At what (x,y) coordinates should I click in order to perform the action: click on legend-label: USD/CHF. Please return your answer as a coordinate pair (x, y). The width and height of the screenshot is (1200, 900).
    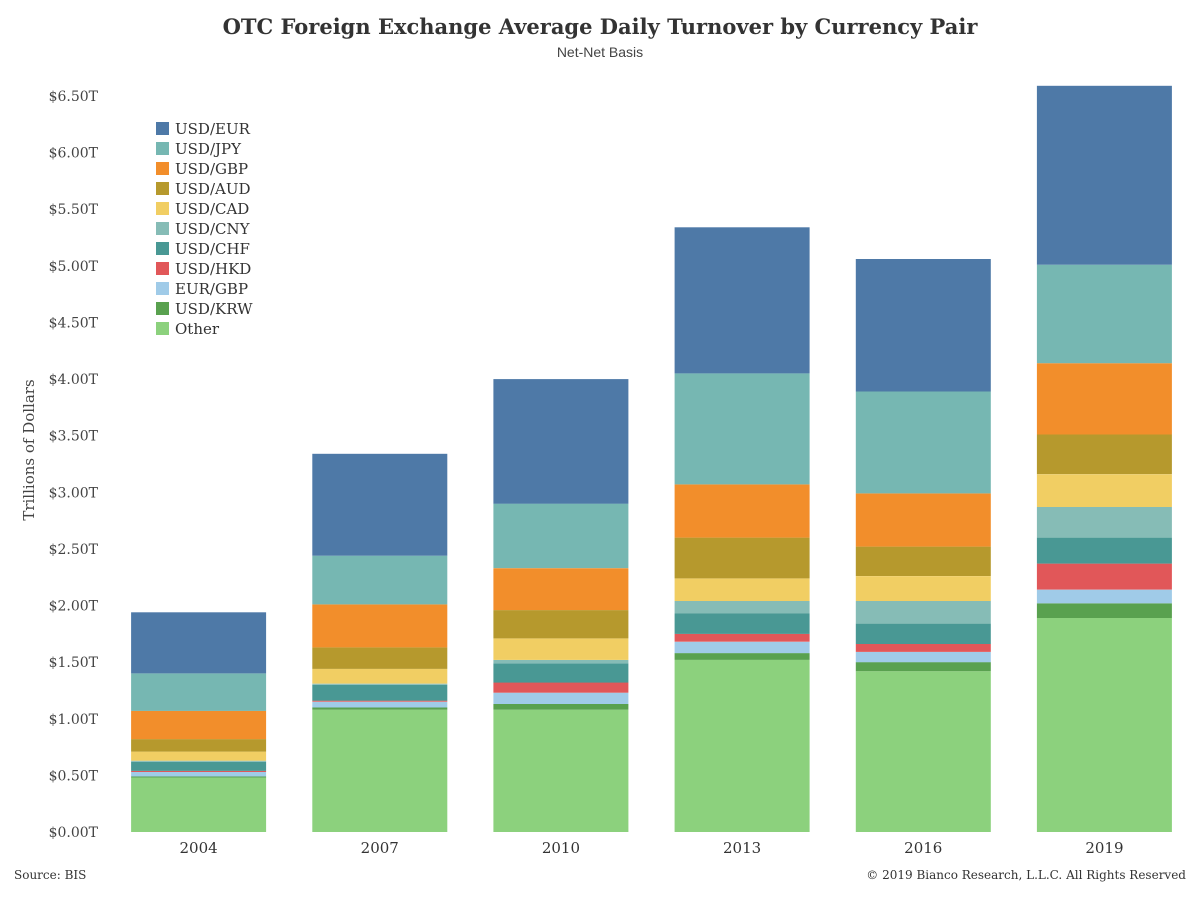
    Looking at the image, I should click on (212, 249).